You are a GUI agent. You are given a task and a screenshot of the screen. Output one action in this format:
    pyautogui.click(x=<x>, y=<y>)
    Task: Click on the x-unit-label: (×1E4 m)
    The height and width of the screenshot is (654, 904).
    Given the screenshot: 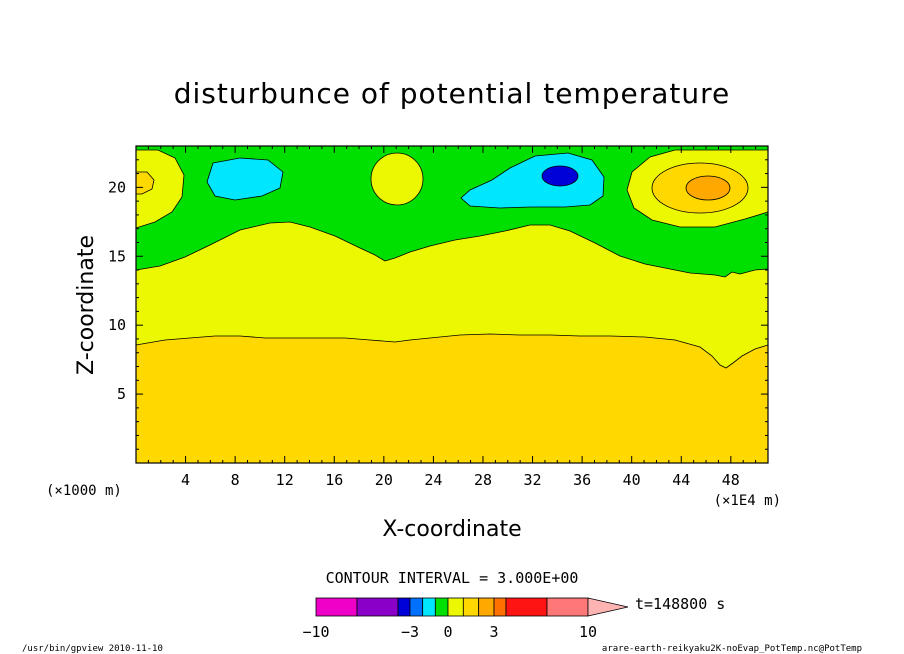 What is the action you would take?
    pyautogui.click(x=747, y=501)
    